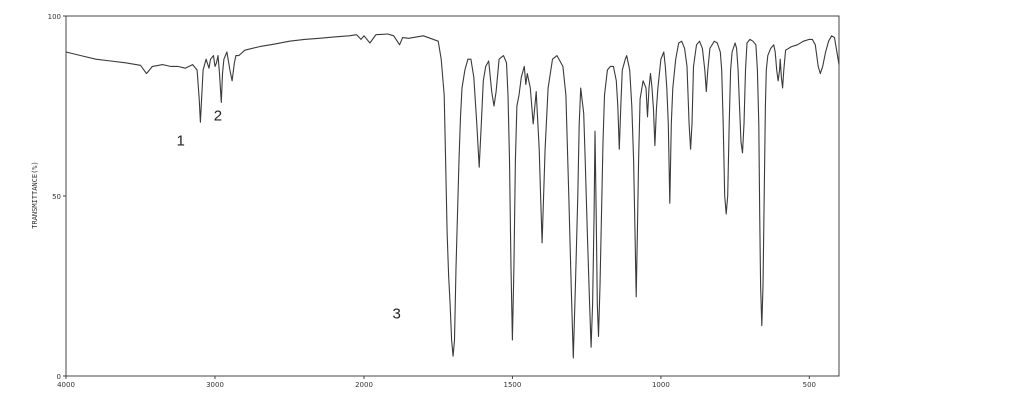 The image size is (1028, 411). I want to click on peak-annotation: 2, so click(218, 115).